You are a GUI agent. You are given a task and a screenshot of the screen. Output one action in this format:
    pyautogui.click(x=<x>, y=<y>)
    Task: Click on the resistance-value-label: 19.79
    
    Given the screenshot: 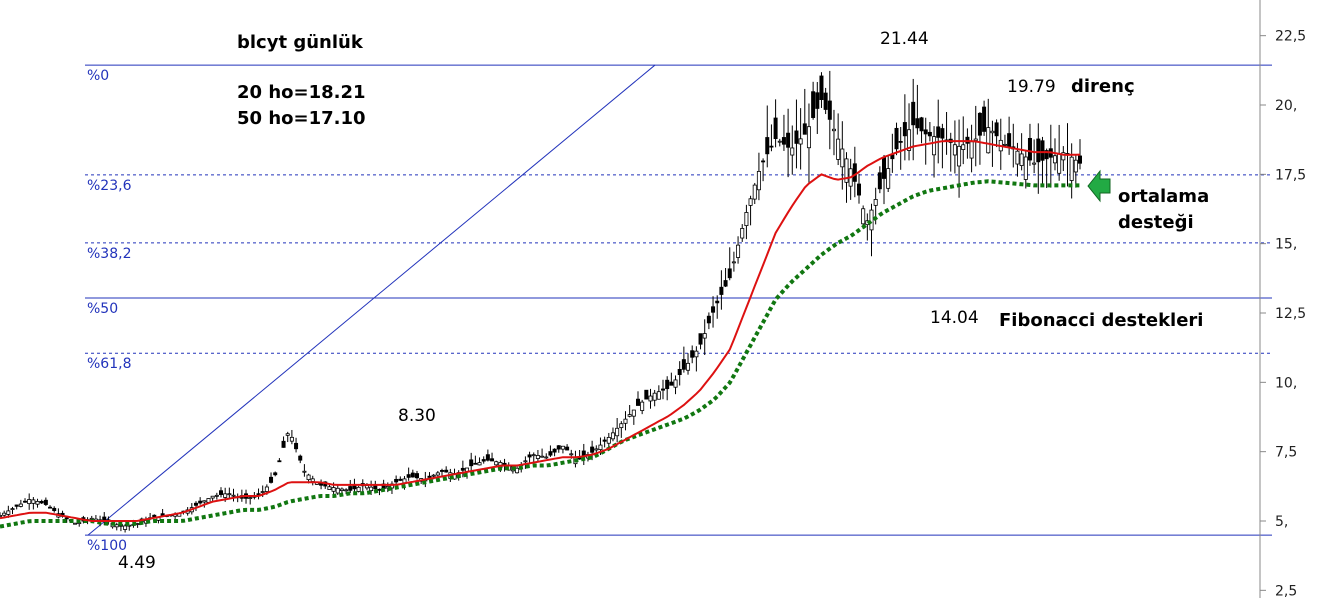 What is the action you would take?
    pyautogui.click(x=1031, y=87)
    